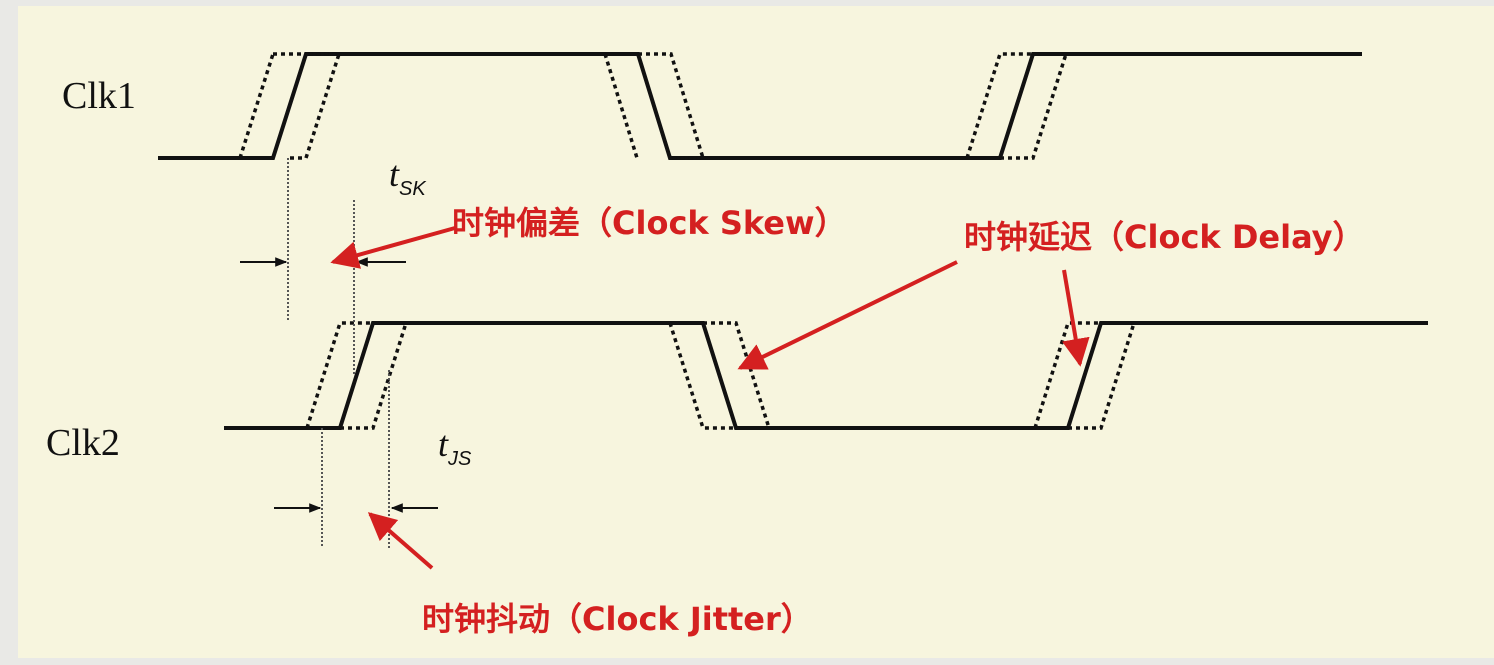 The width and height of the screenshot is (1494, 665). What do you see at coordinates (672, 106) in the screenshot?
I see `clk1-fall-jitter-late` at bounding box center [672, 106].